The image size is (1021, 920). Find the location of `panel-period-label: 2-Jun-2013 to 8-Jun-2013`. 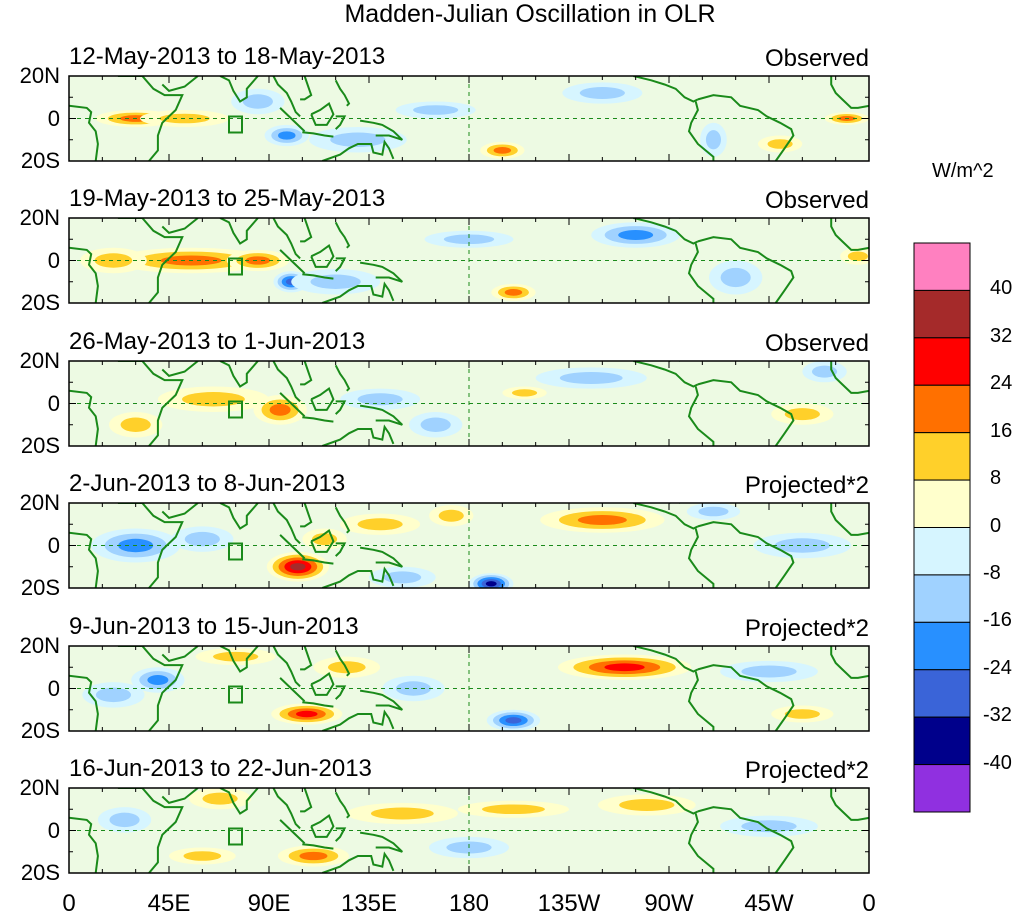

panel-period-label: 2-Jun-2013 to 8-Jun-2013 is located at coordinates (207, 483).